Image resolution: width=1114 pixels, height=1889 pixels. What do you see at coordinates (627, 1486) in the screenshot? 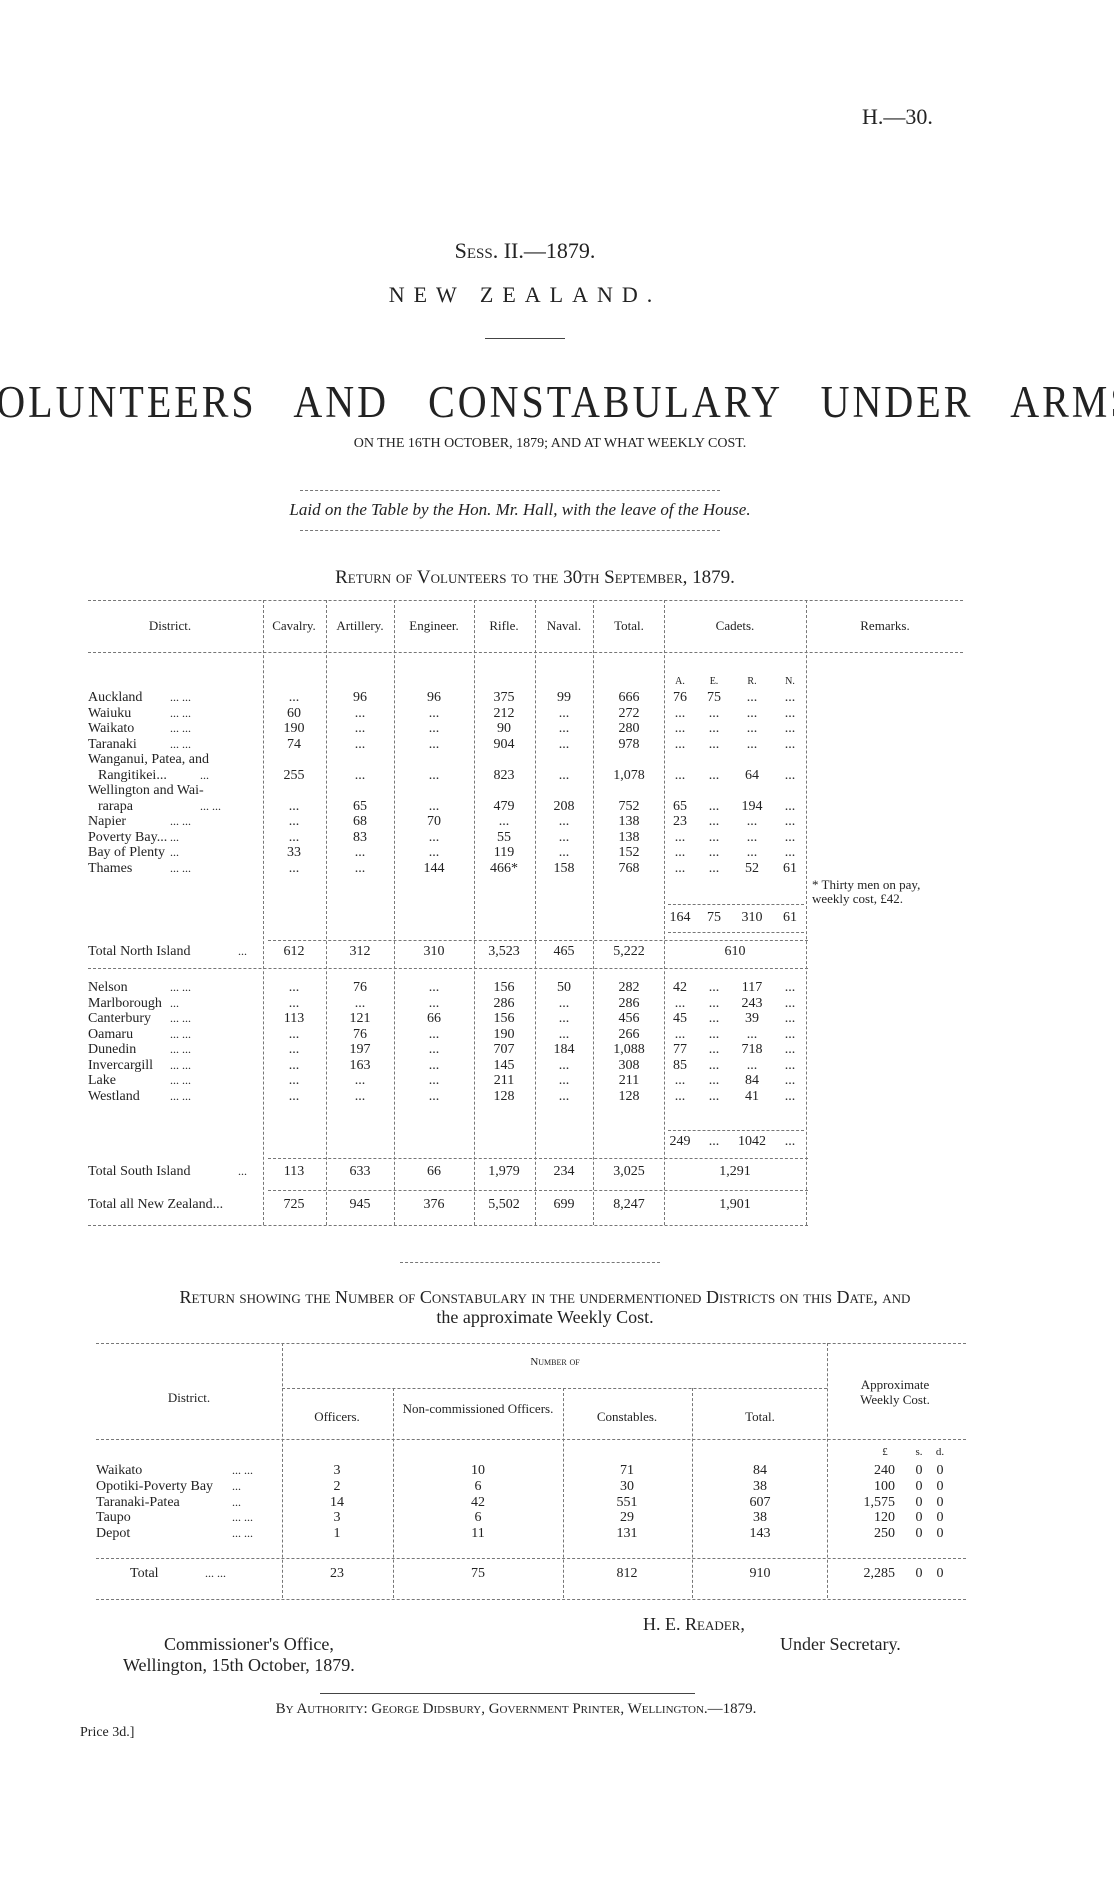
I see `table-cell: 30` at bounding box center [627, 1486].